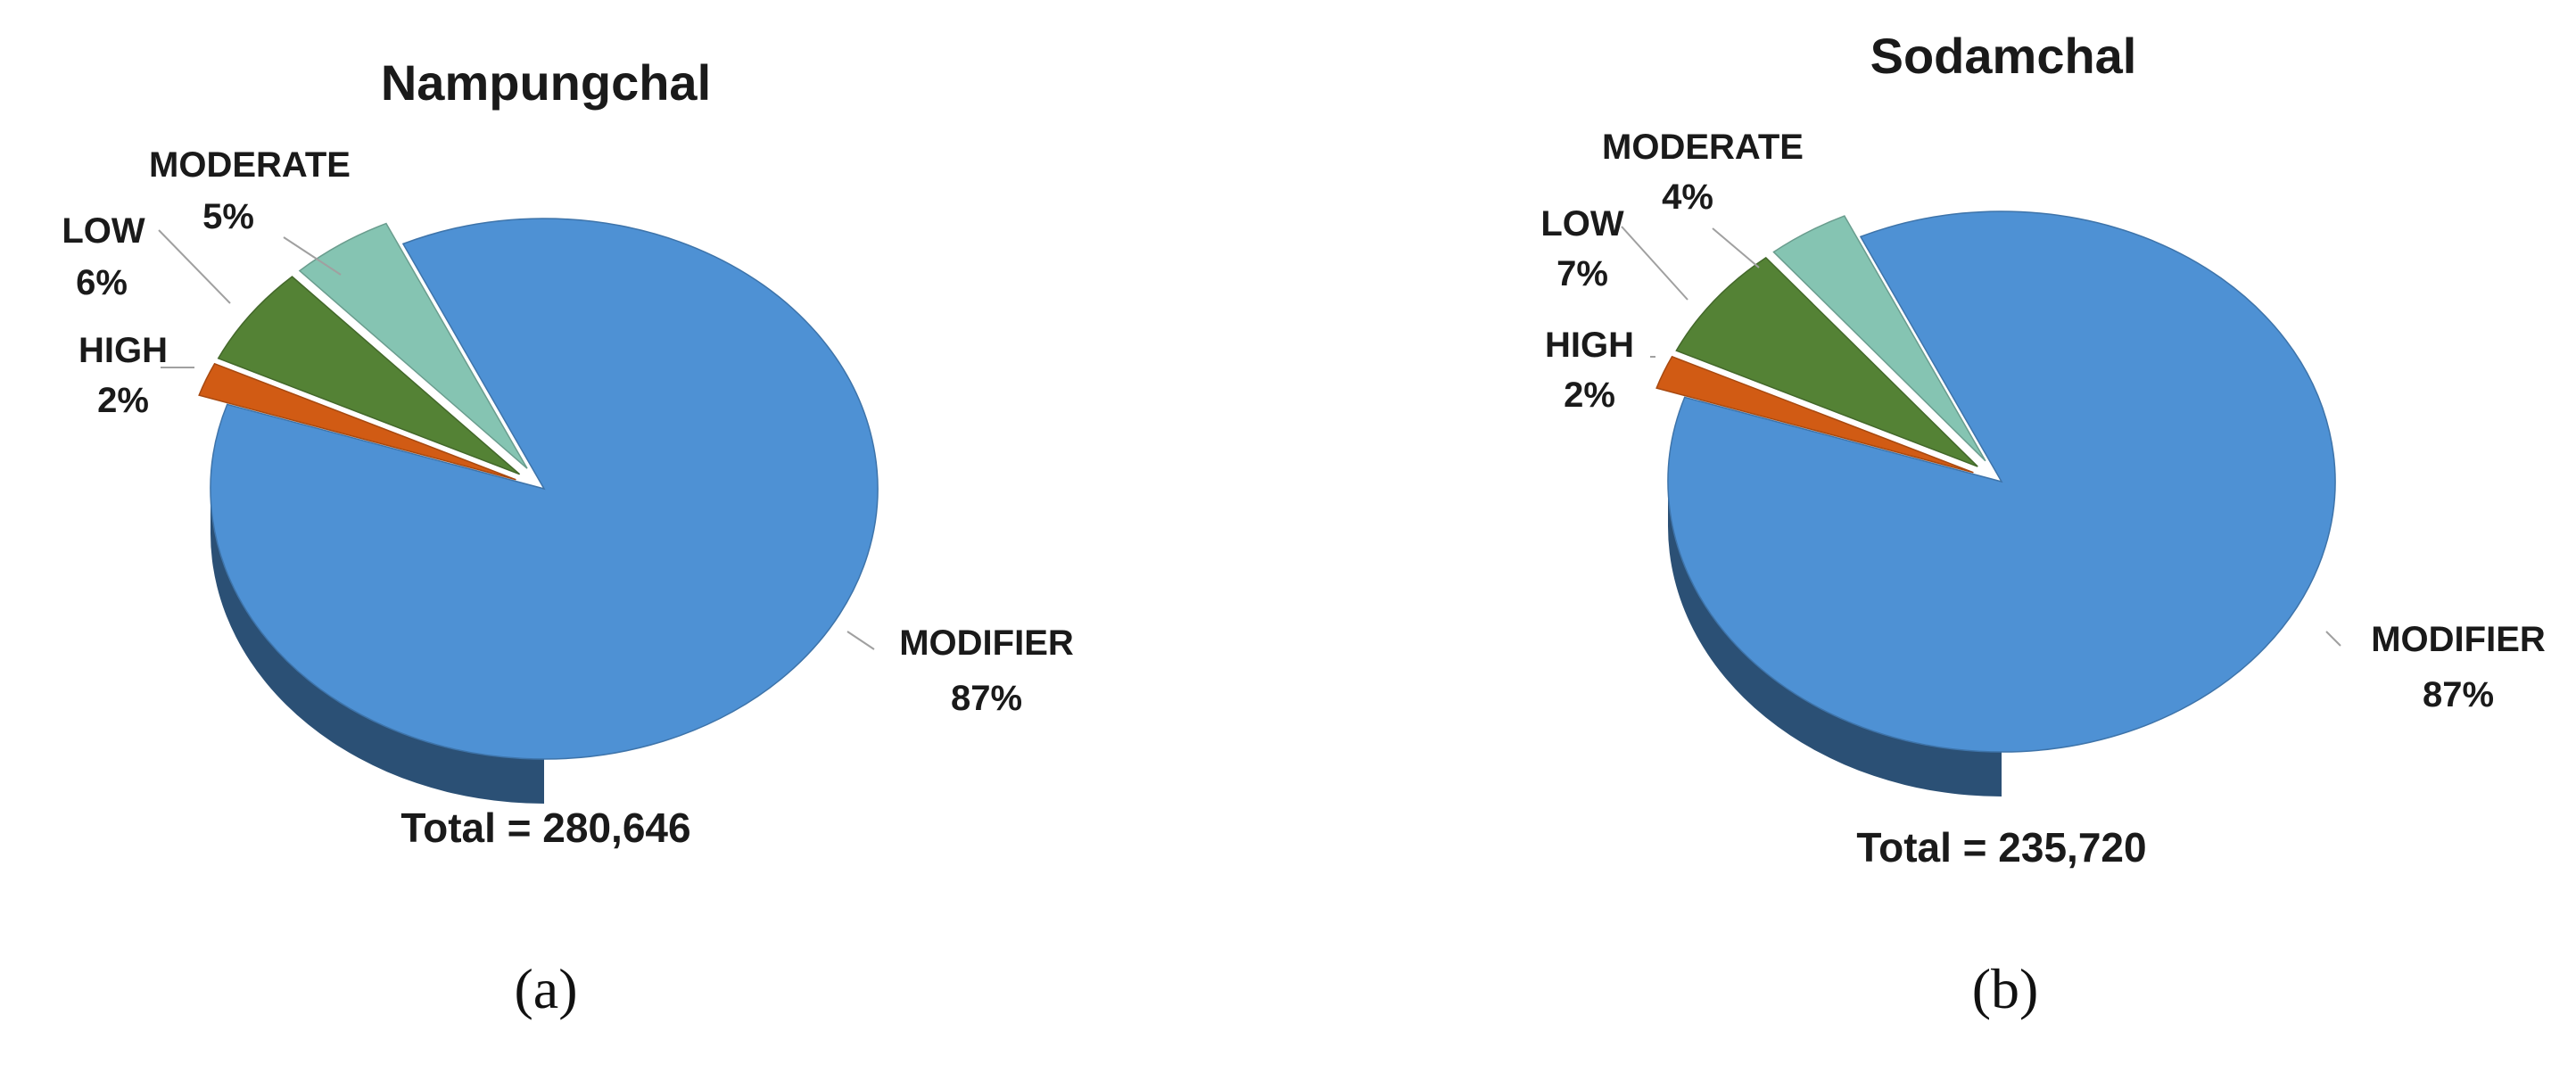 The width and height of the screenshot is (2576, 1073). I want to click on slice-percent-low: 7%, so click(1582, 274).